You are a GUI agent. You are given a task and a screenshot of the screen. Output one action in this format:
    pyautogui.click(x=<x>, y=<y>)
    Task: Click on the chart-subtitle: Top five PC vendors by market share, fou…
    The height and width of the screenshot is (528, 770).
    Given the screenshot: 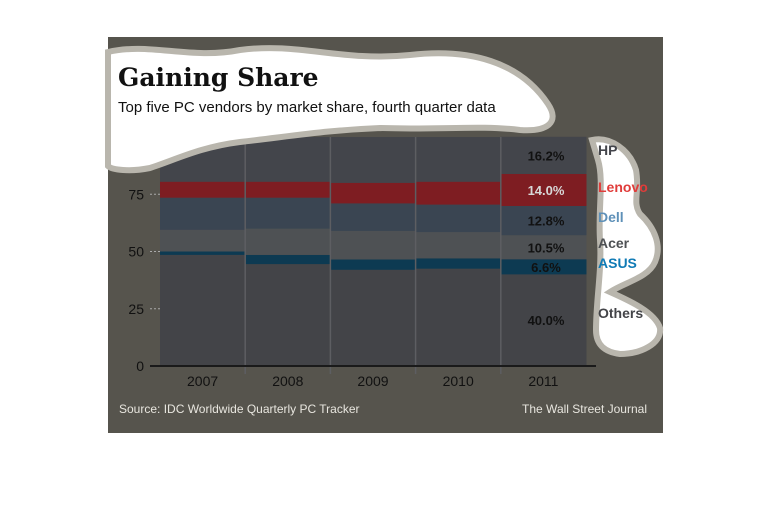 What is the action you would take?
    pyautogui.click(x=307, y=107)
    